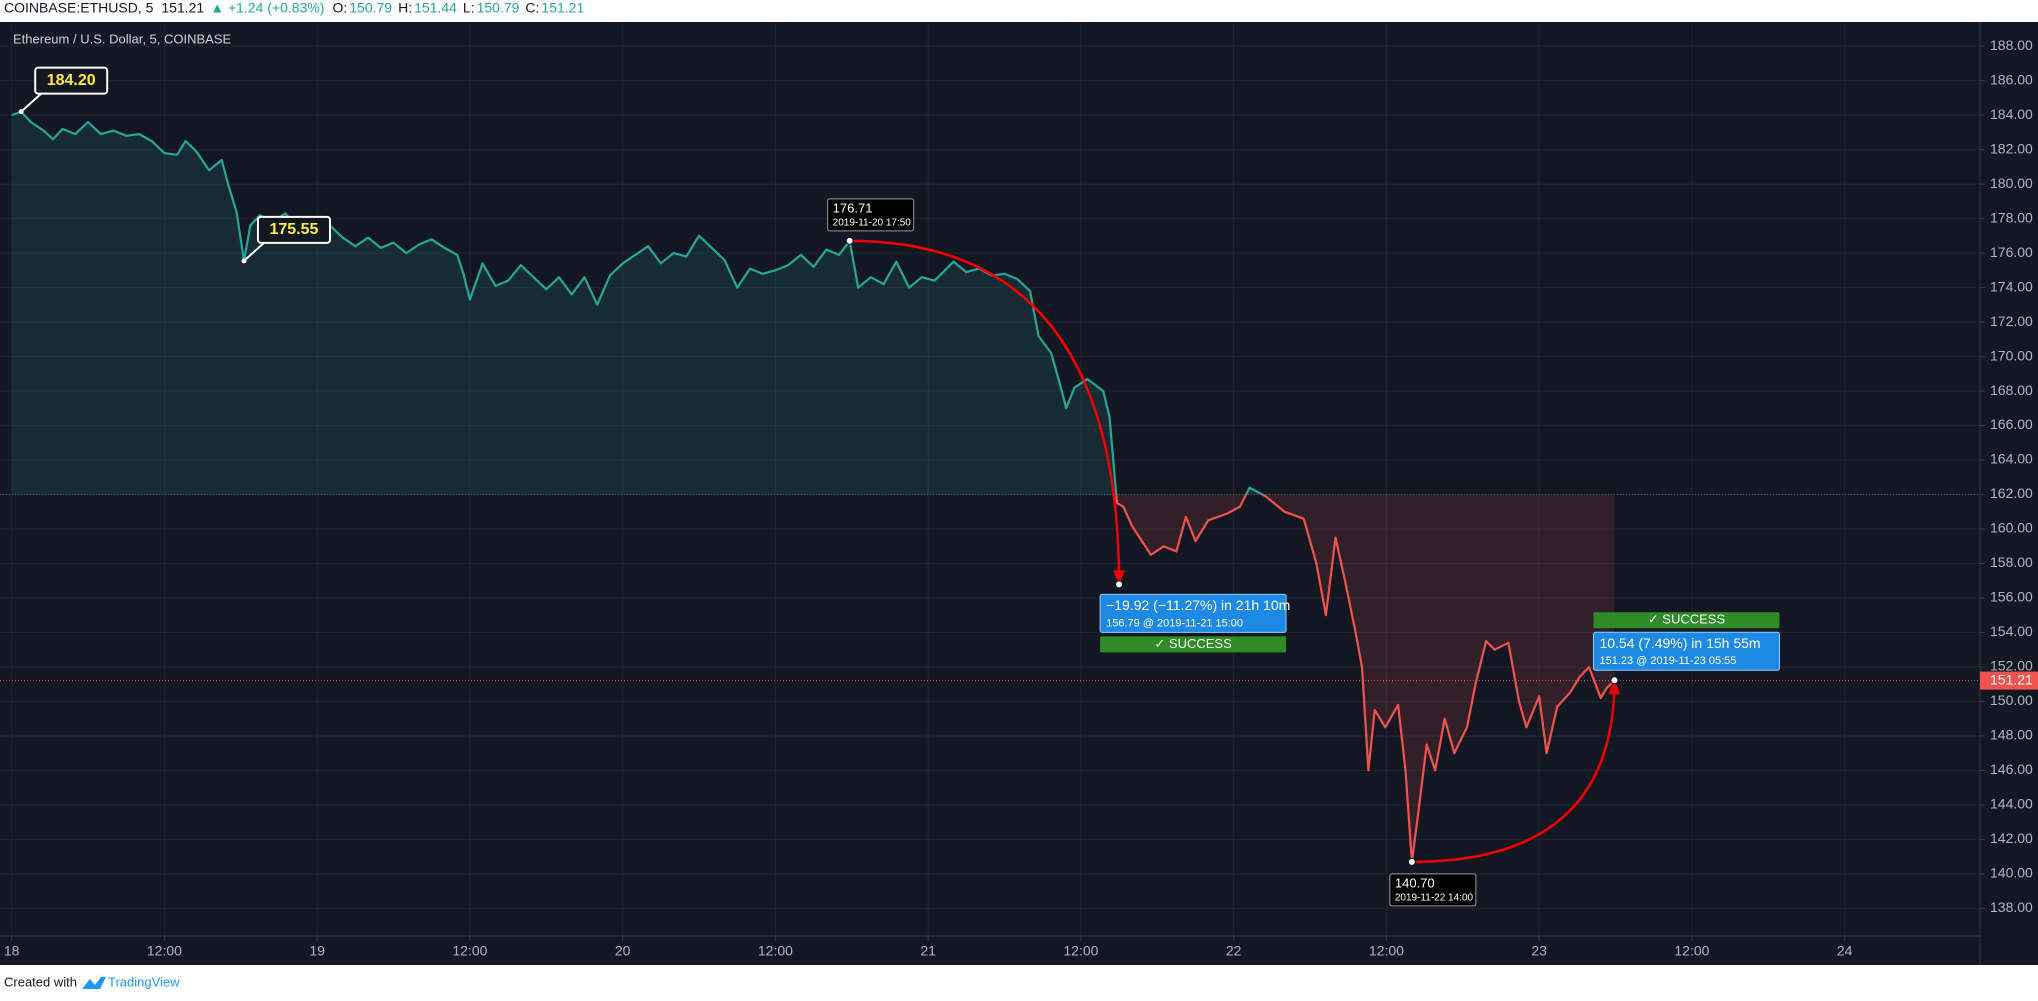 The height and width of the screenshot is (1001, 2038). Describe the element at coordinates (2011, 390) in the screenshot. I see `y-tick-label: 168.00` at that location.